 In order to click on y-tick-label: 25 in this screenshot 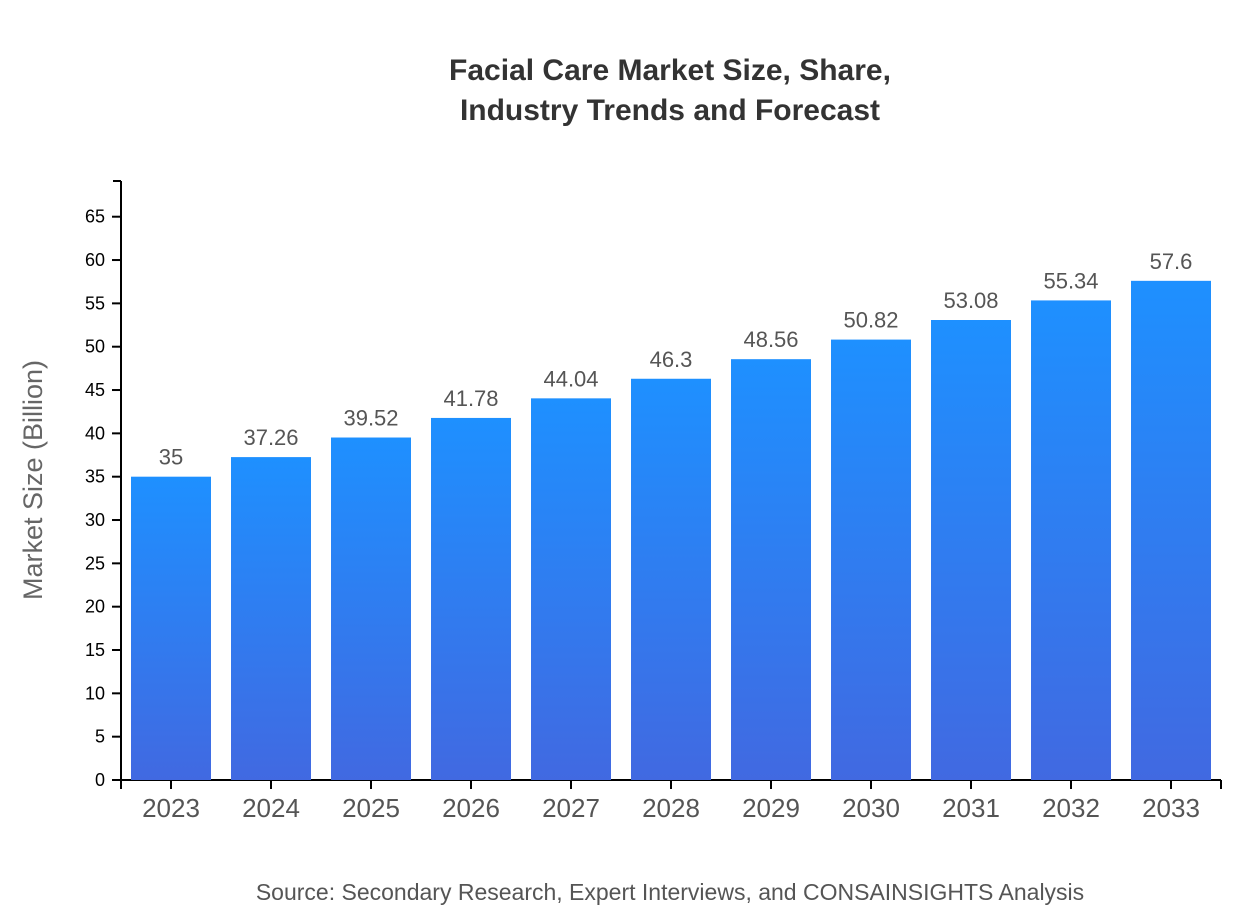, I will do `click(95, 563)`.